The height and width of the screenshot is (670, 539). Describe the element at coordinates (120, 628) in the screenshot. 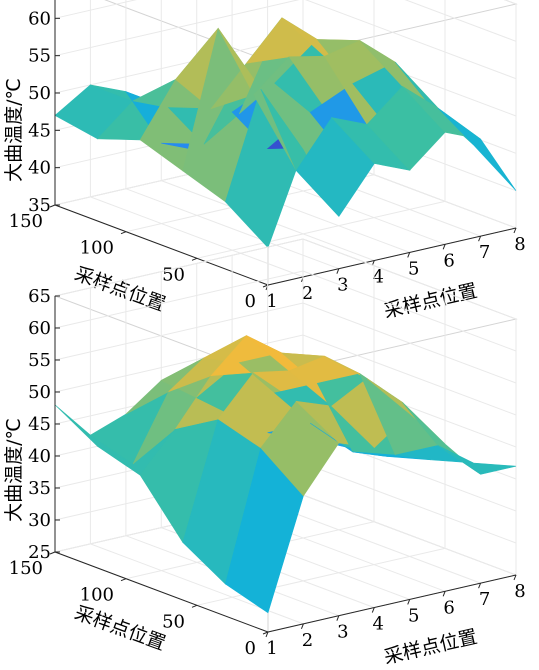

I see `y-axis-label: 采样点位置` at that location.